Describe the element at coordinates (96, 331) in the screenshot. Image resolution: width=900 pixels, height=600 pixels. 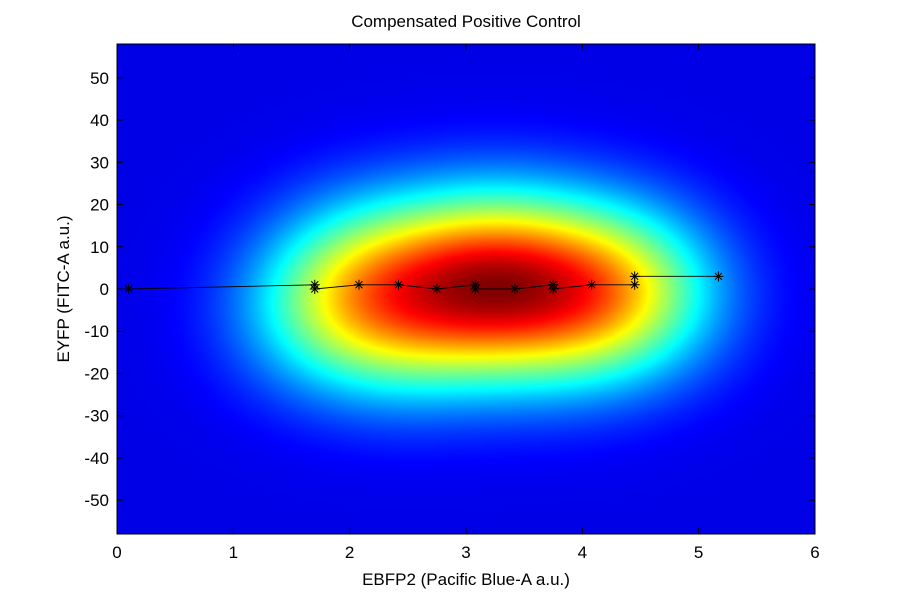
I see `y-tick-label: -10` at that location.